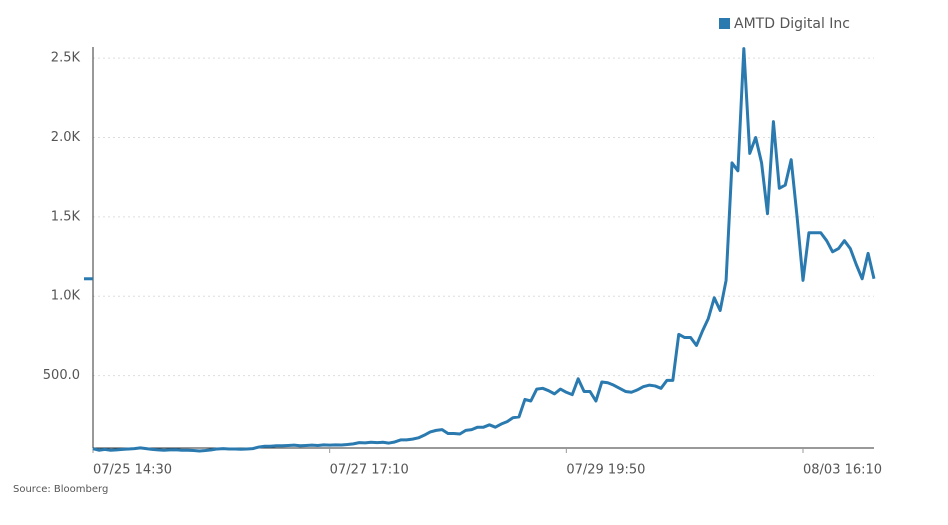 The width and height of the screenshot is (948, 525). I want to click on y-tick-label: 2.5K, so click(66, 58).